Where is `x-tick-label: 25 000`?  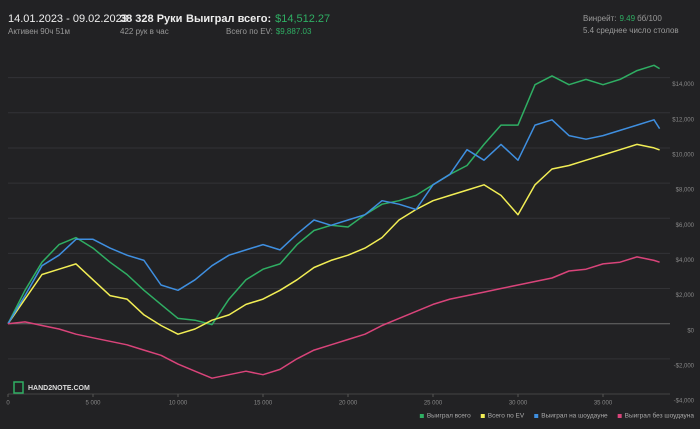 x-tick-label: 25 000 is located at coordinates (433, 404).